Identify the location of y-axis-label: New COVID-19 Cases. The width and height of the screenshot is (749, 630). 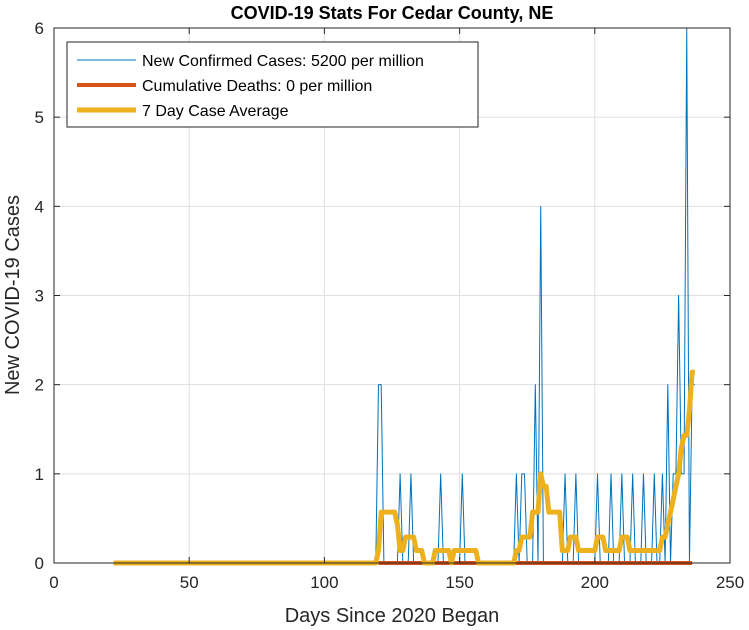
(13, 295).